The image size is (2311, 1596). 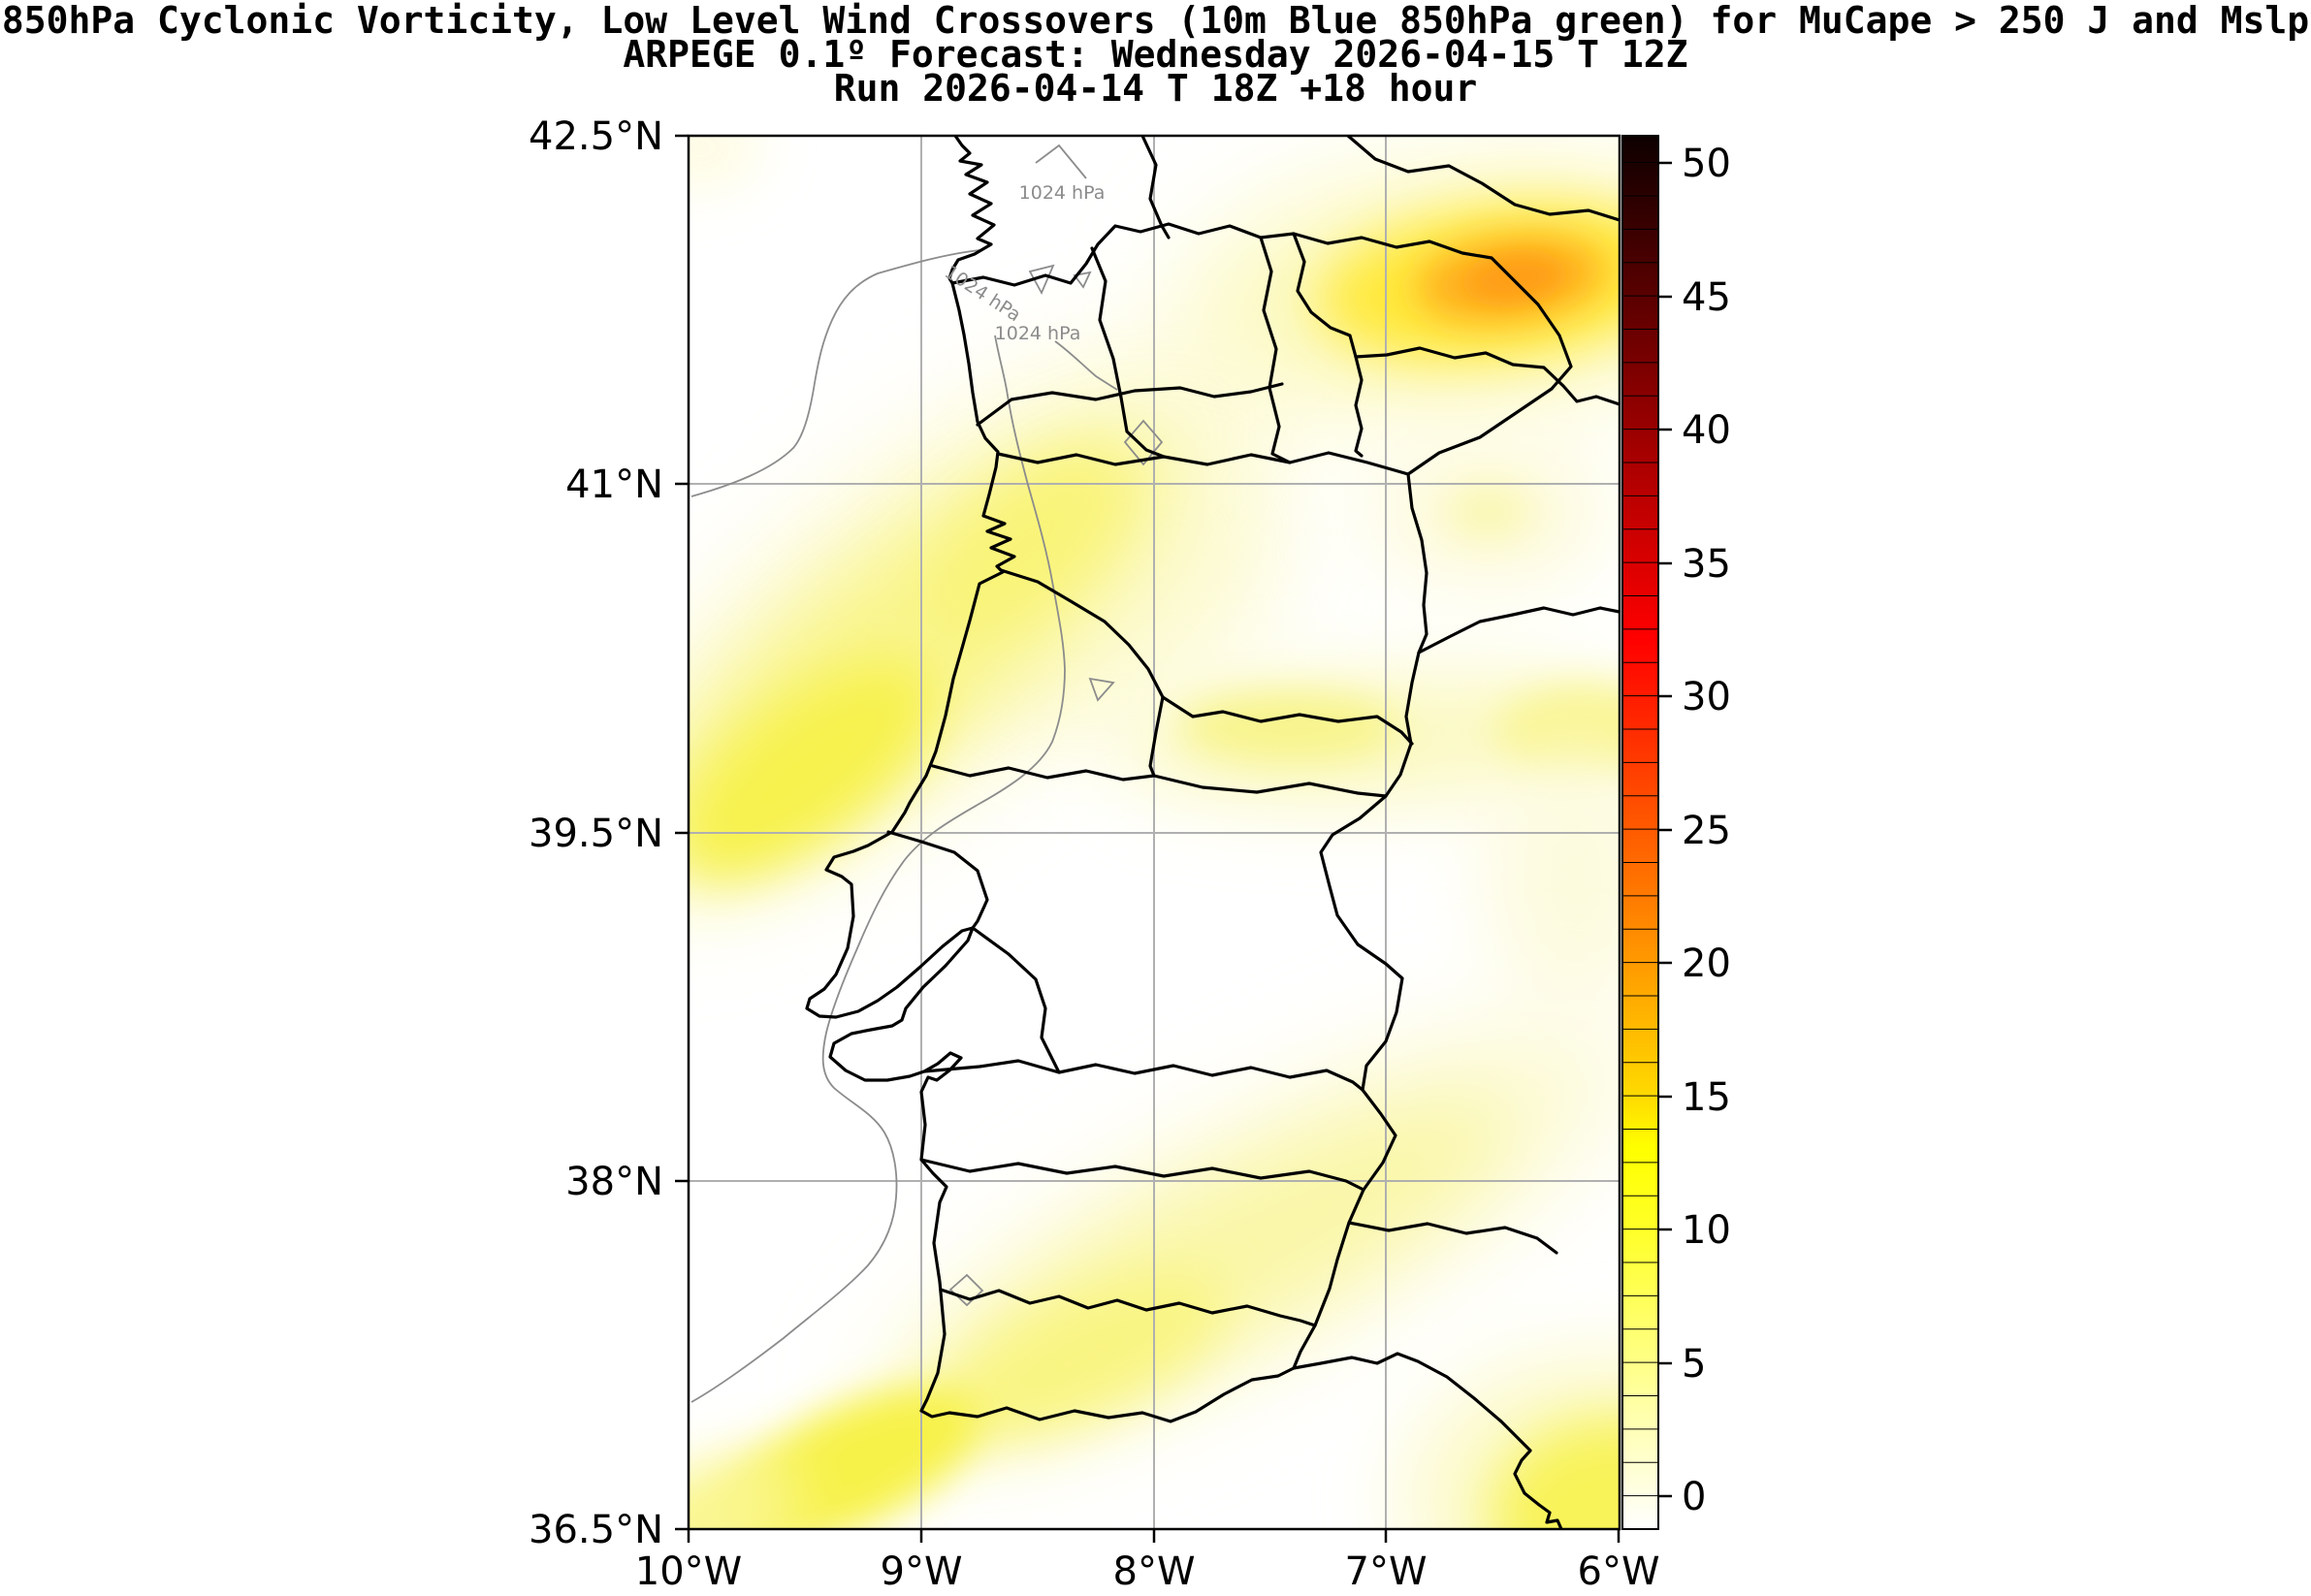 I want to click on lon-tick-7w: 7°W, so click(x=1387, y=1571).